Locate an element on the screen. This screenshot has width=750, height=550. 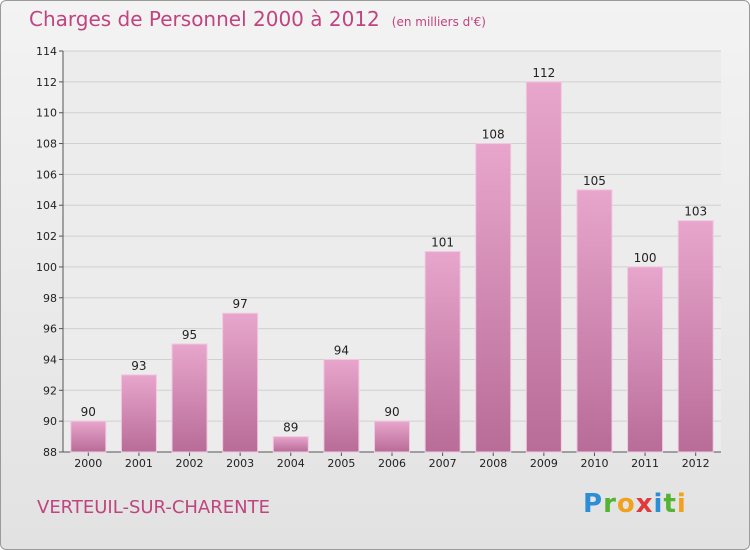
data-label-2005: 94 is located at coordinates (341, 350).